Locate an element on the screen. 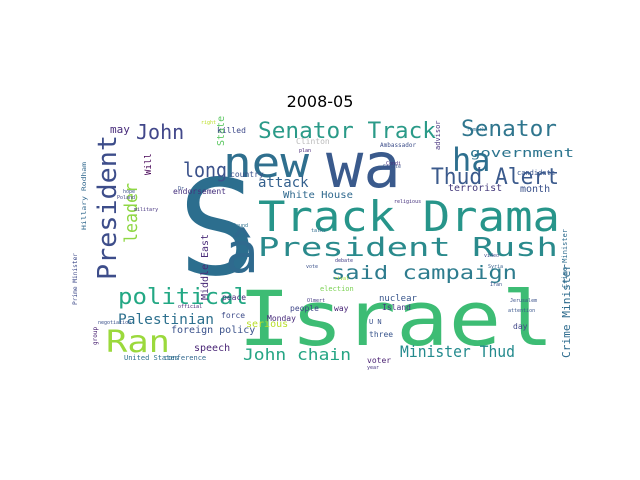 This screenshot has width=640, height=480. word-three: three is located at coordinates (381, 334).